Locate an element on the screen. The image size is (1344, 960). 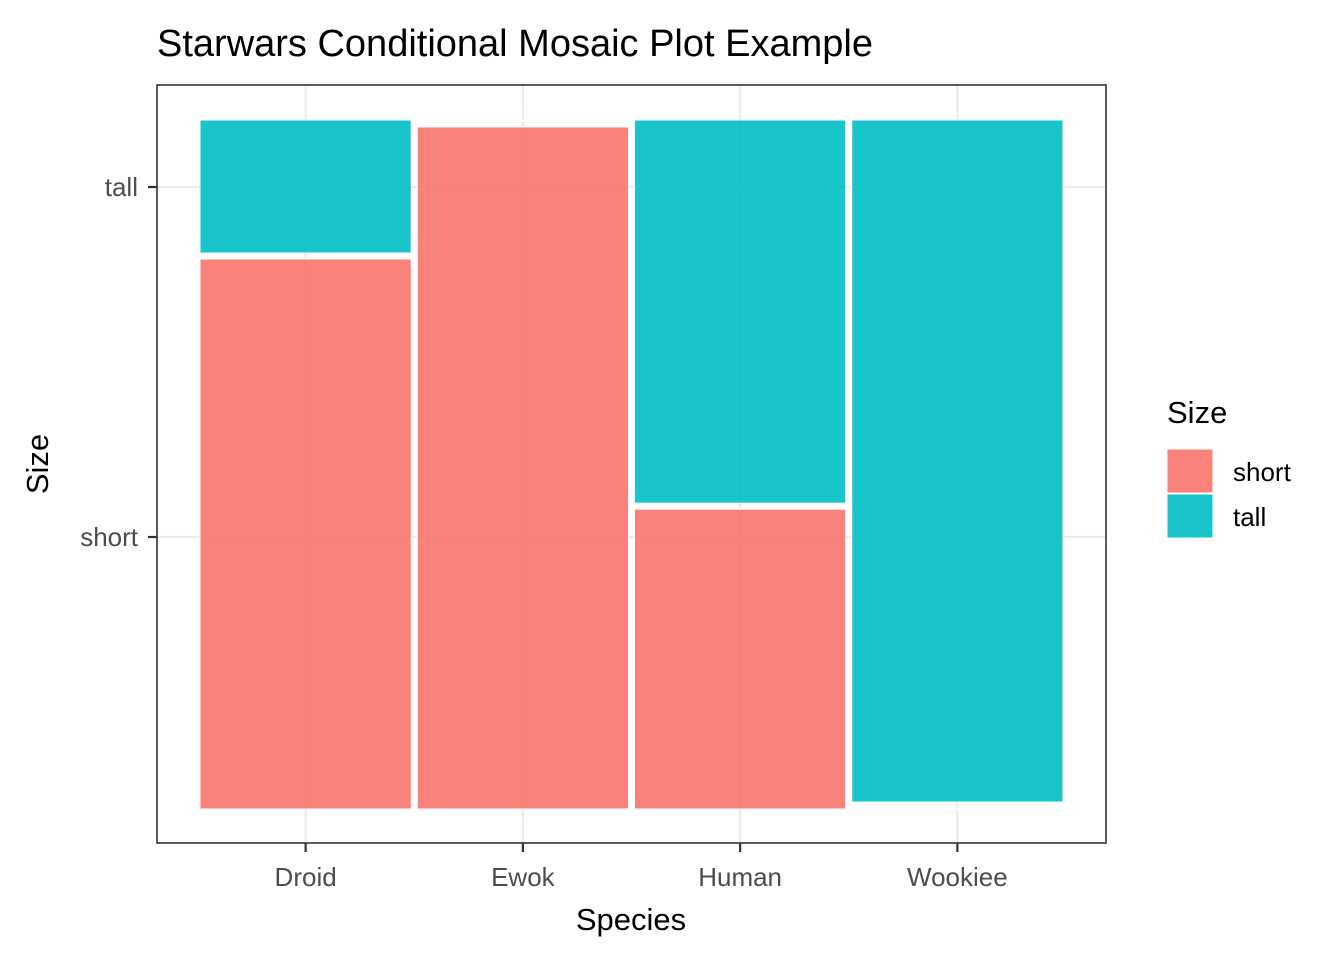
x-tick-label: Human is located at coordinates (740, 877).